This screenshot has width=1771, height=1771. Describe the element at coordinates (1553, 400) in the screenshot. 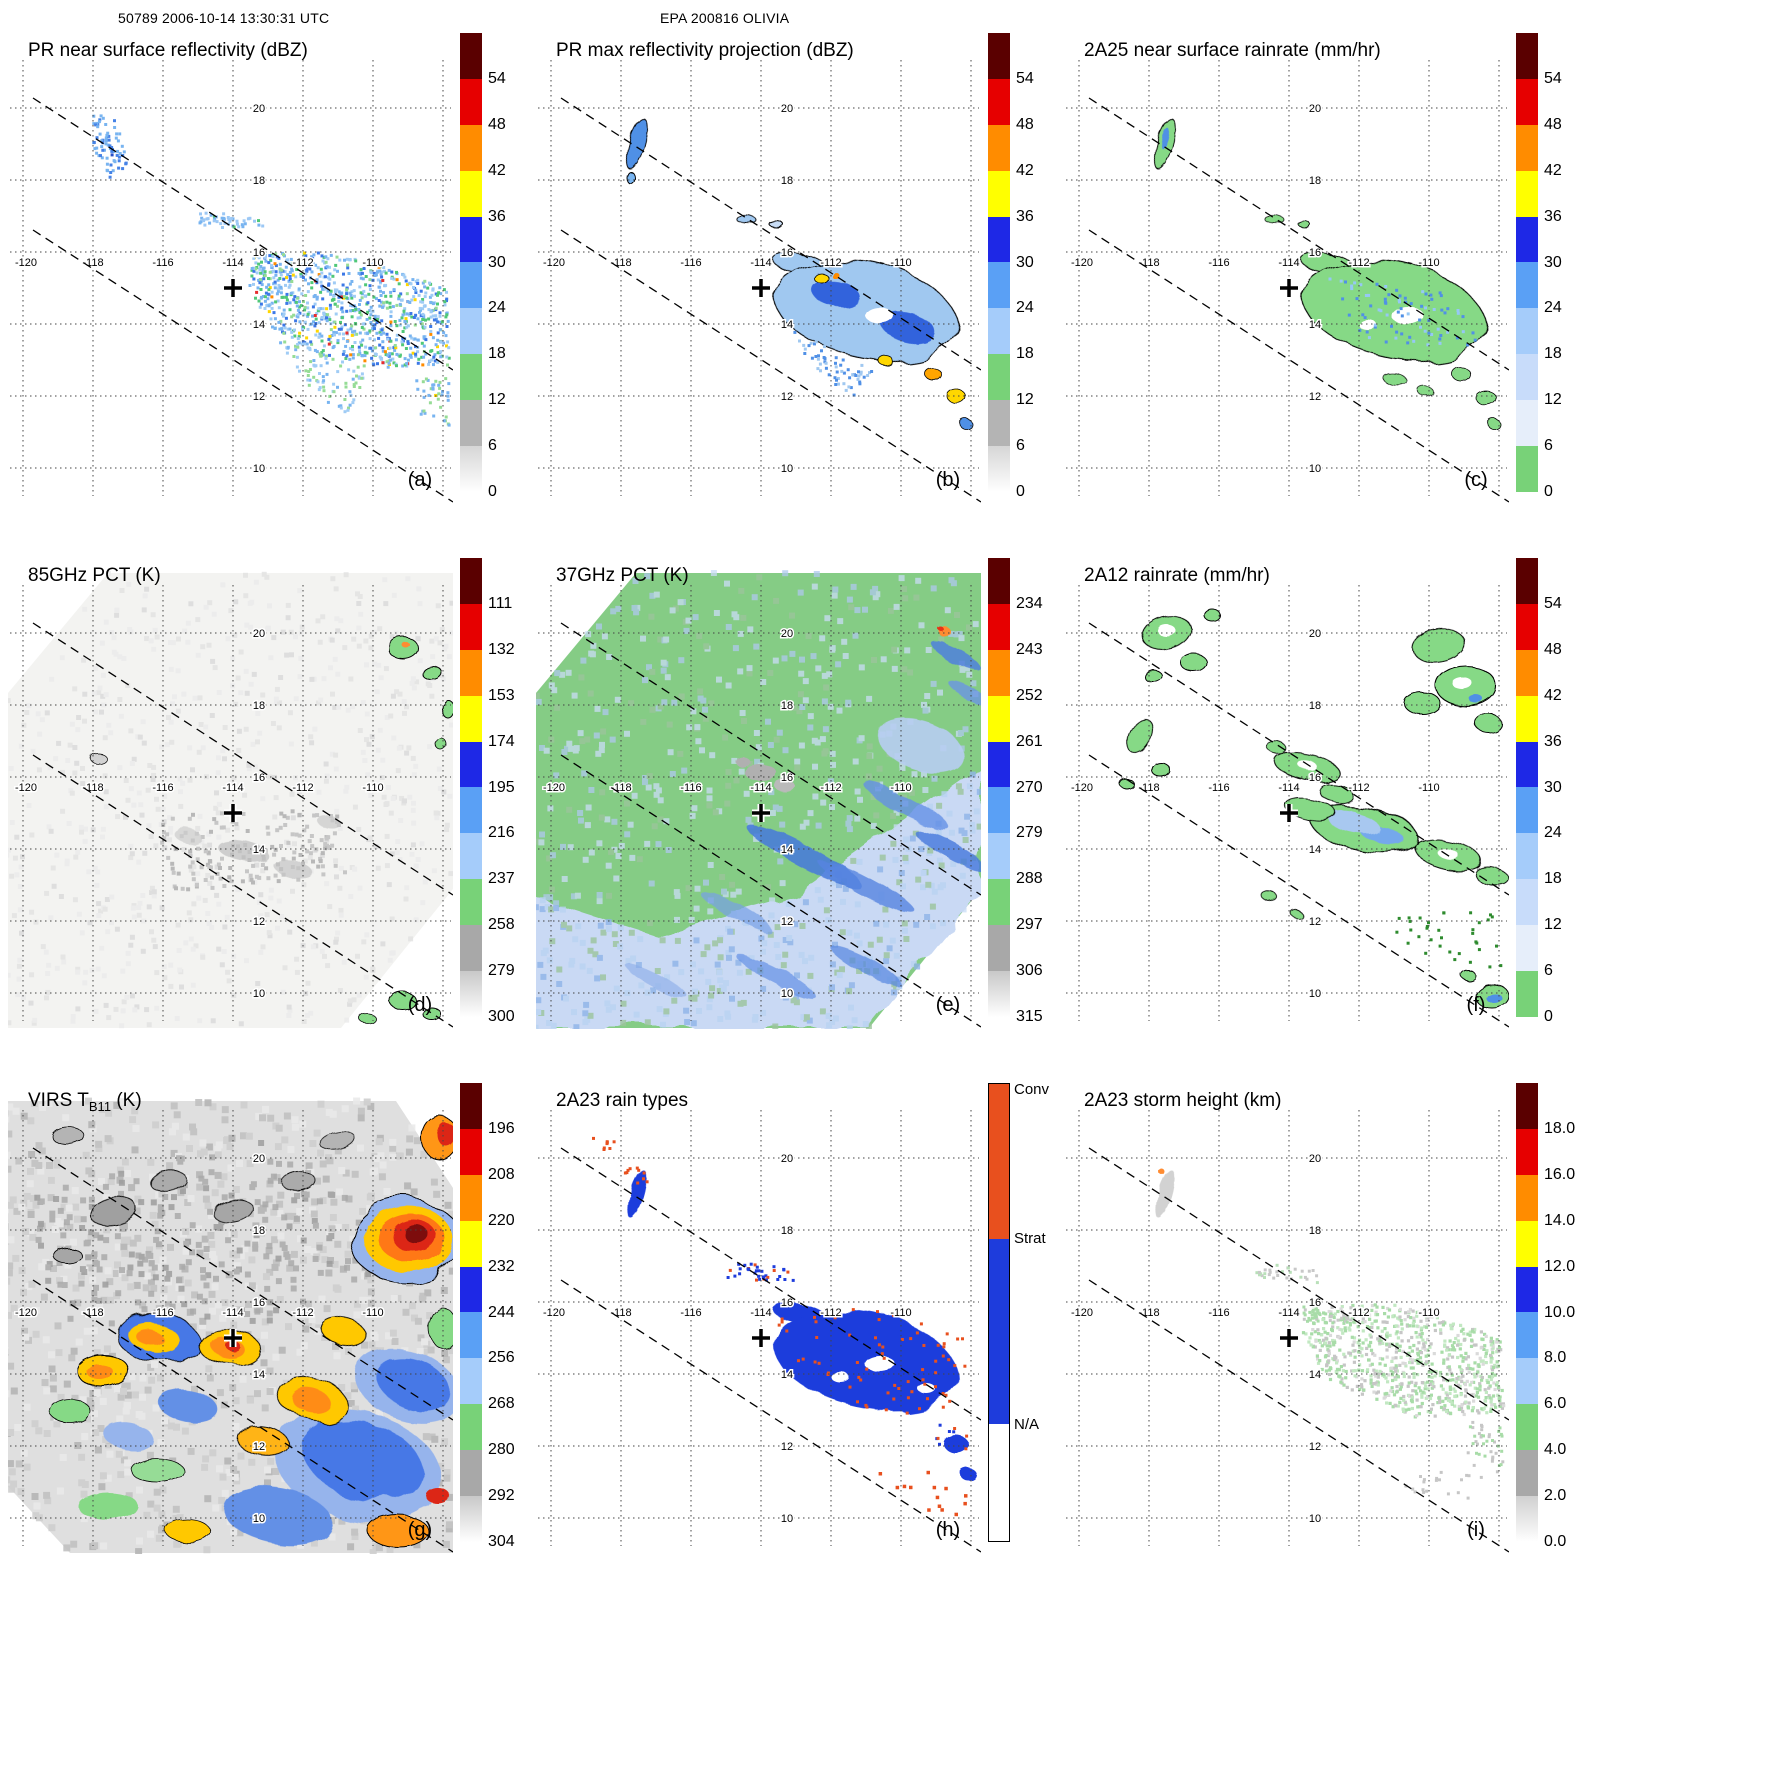

I see `colorbar-tick: 12` at that location.